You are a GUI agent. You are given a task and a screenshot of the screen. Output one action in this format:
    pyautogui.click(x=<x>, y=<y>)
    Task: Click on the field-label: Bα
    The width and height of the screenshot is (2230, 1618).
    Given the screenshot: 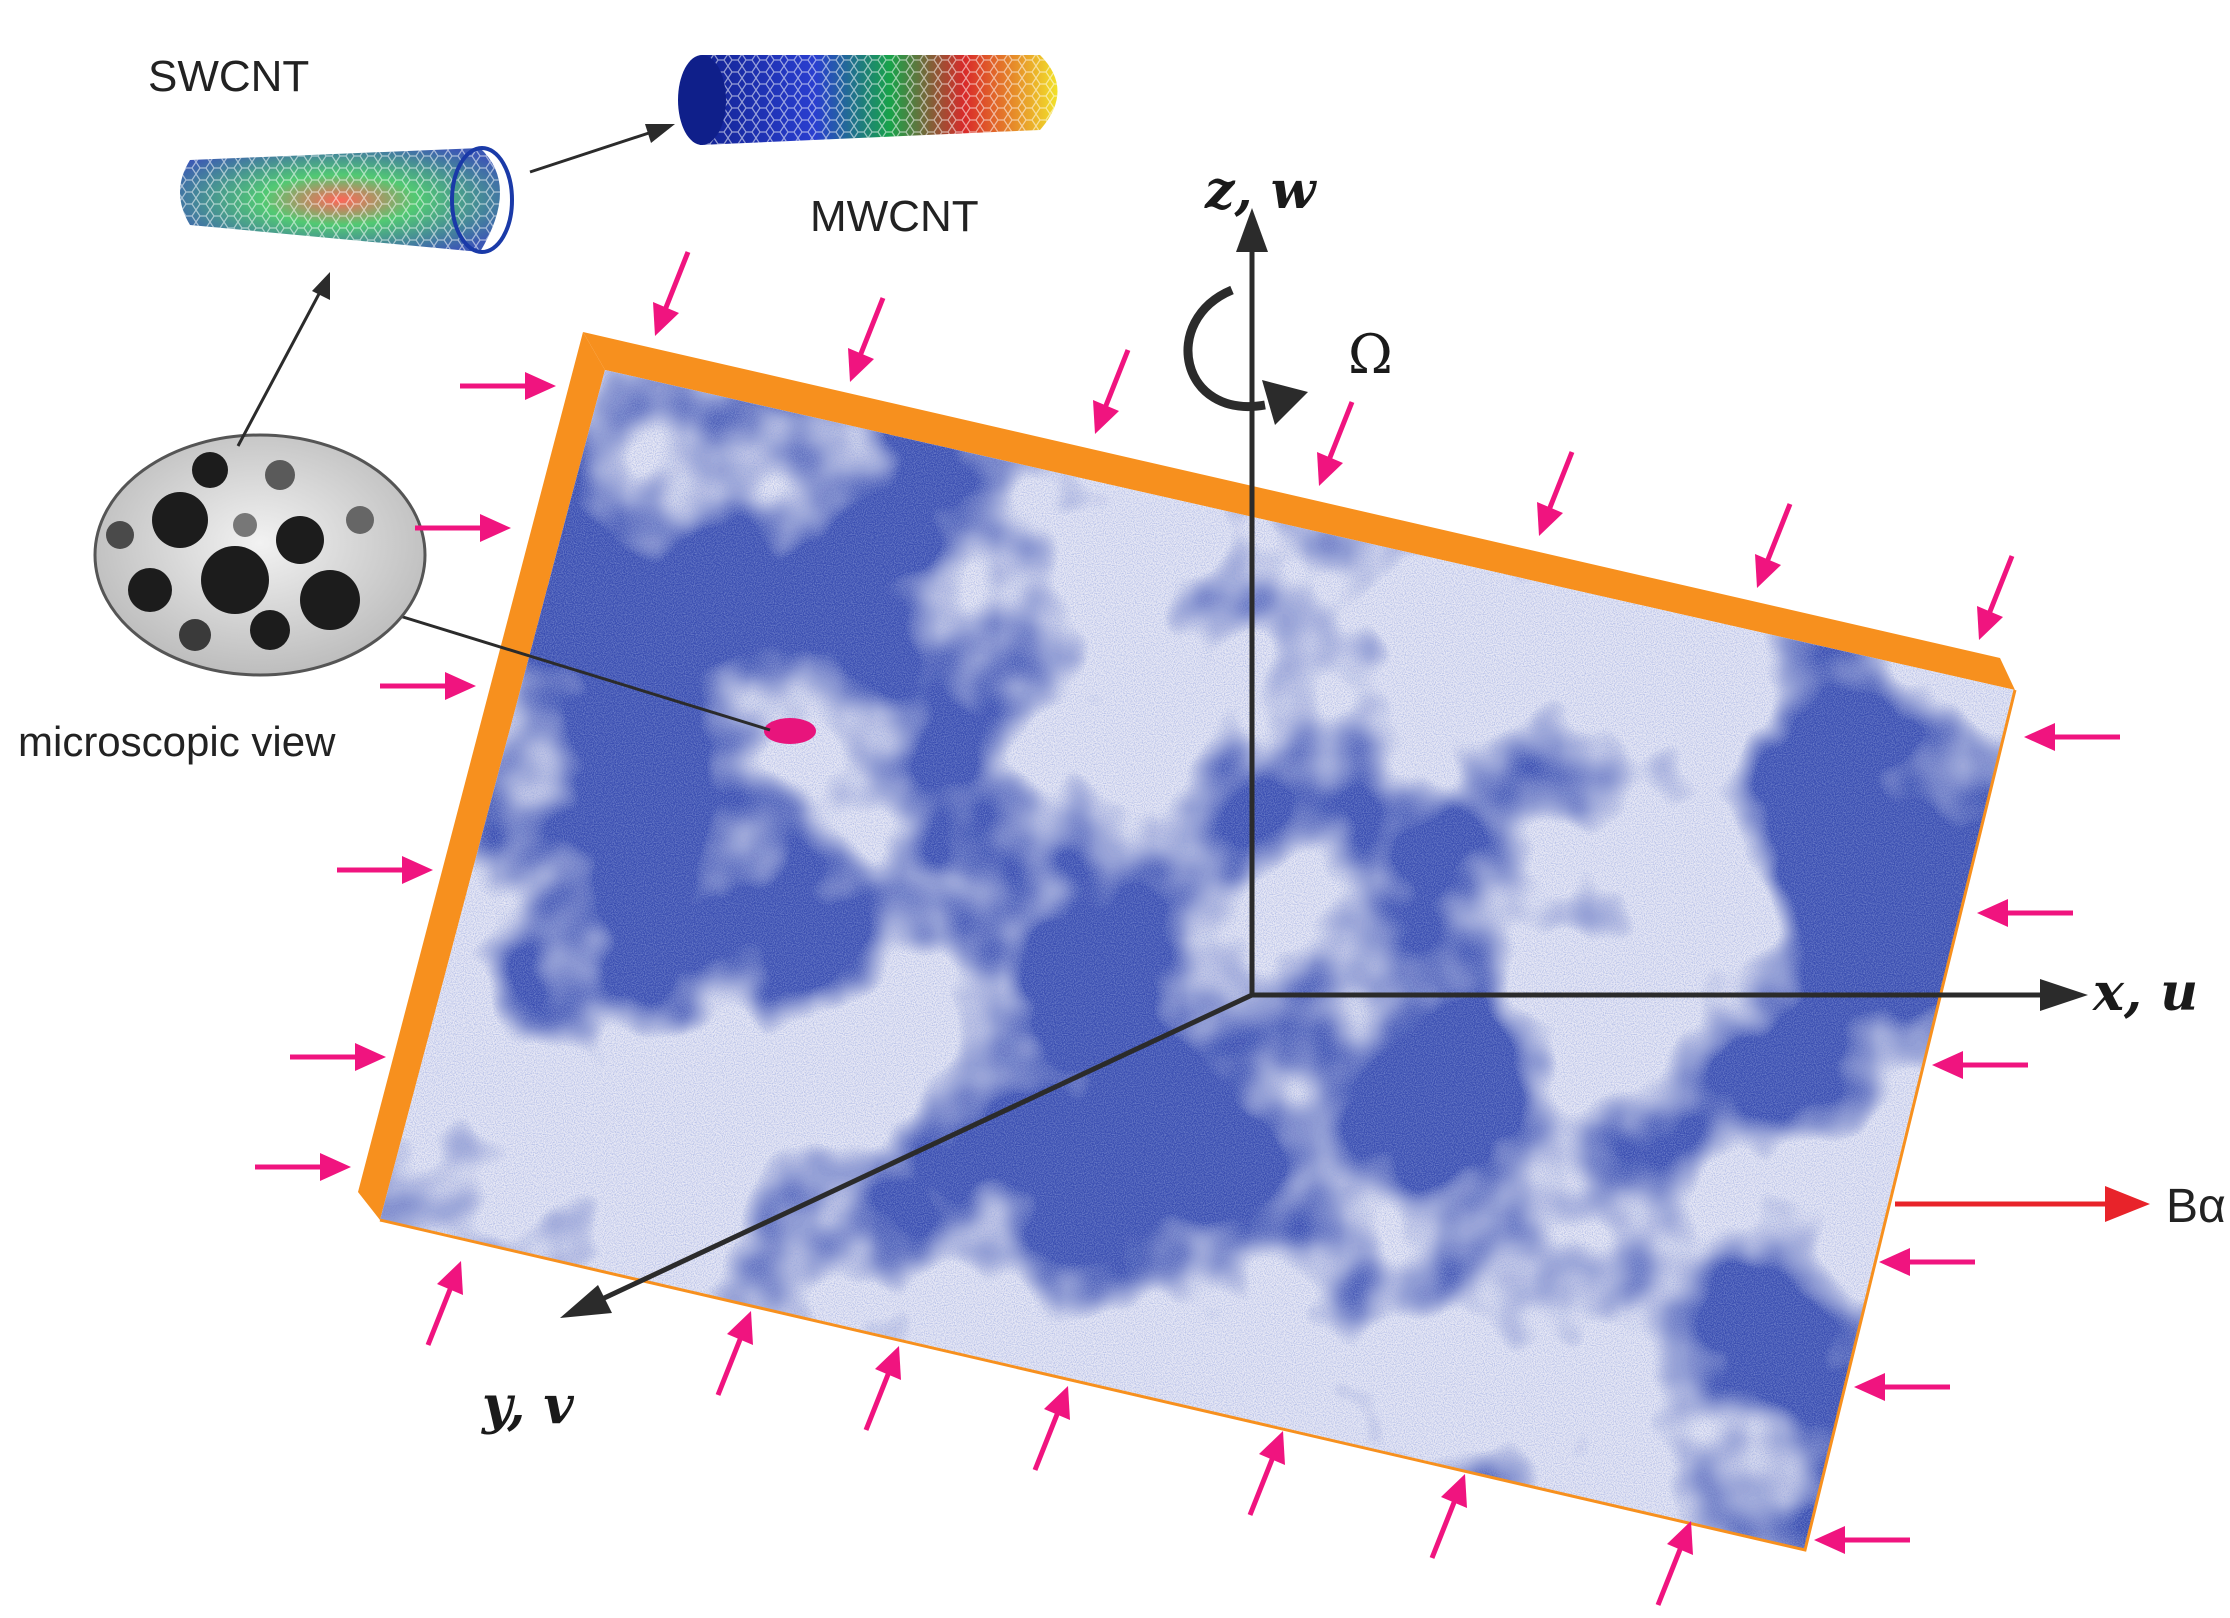 What is the action you would take?
    pyautogui.click(x=2196, y=1206)
    